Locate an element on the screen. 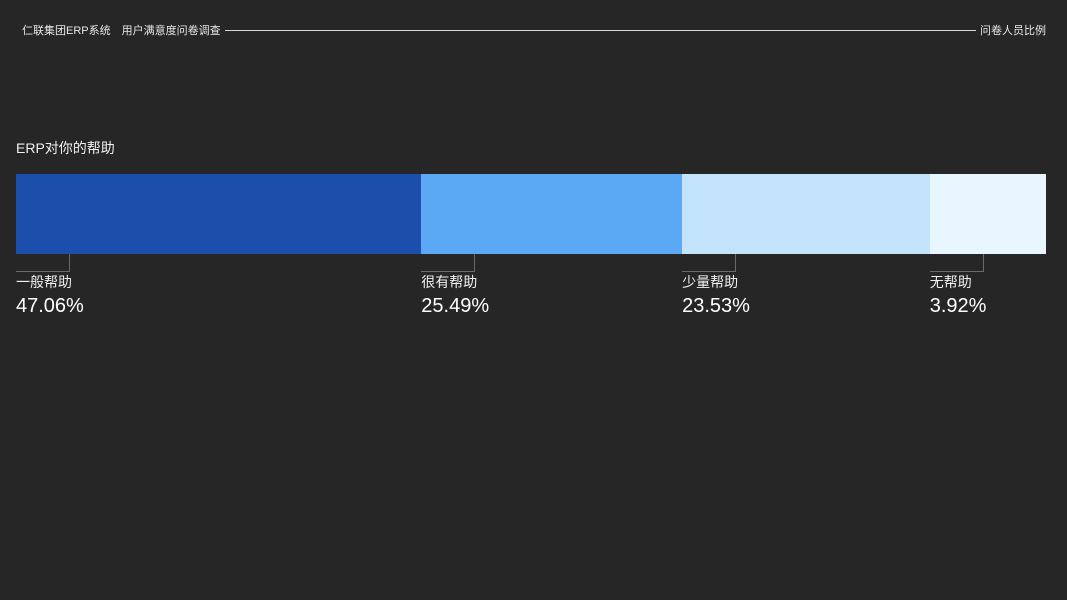 The image size is (1067, 600). segment-label: 一般帮助 47.06% is located at coordinates (50, 296).